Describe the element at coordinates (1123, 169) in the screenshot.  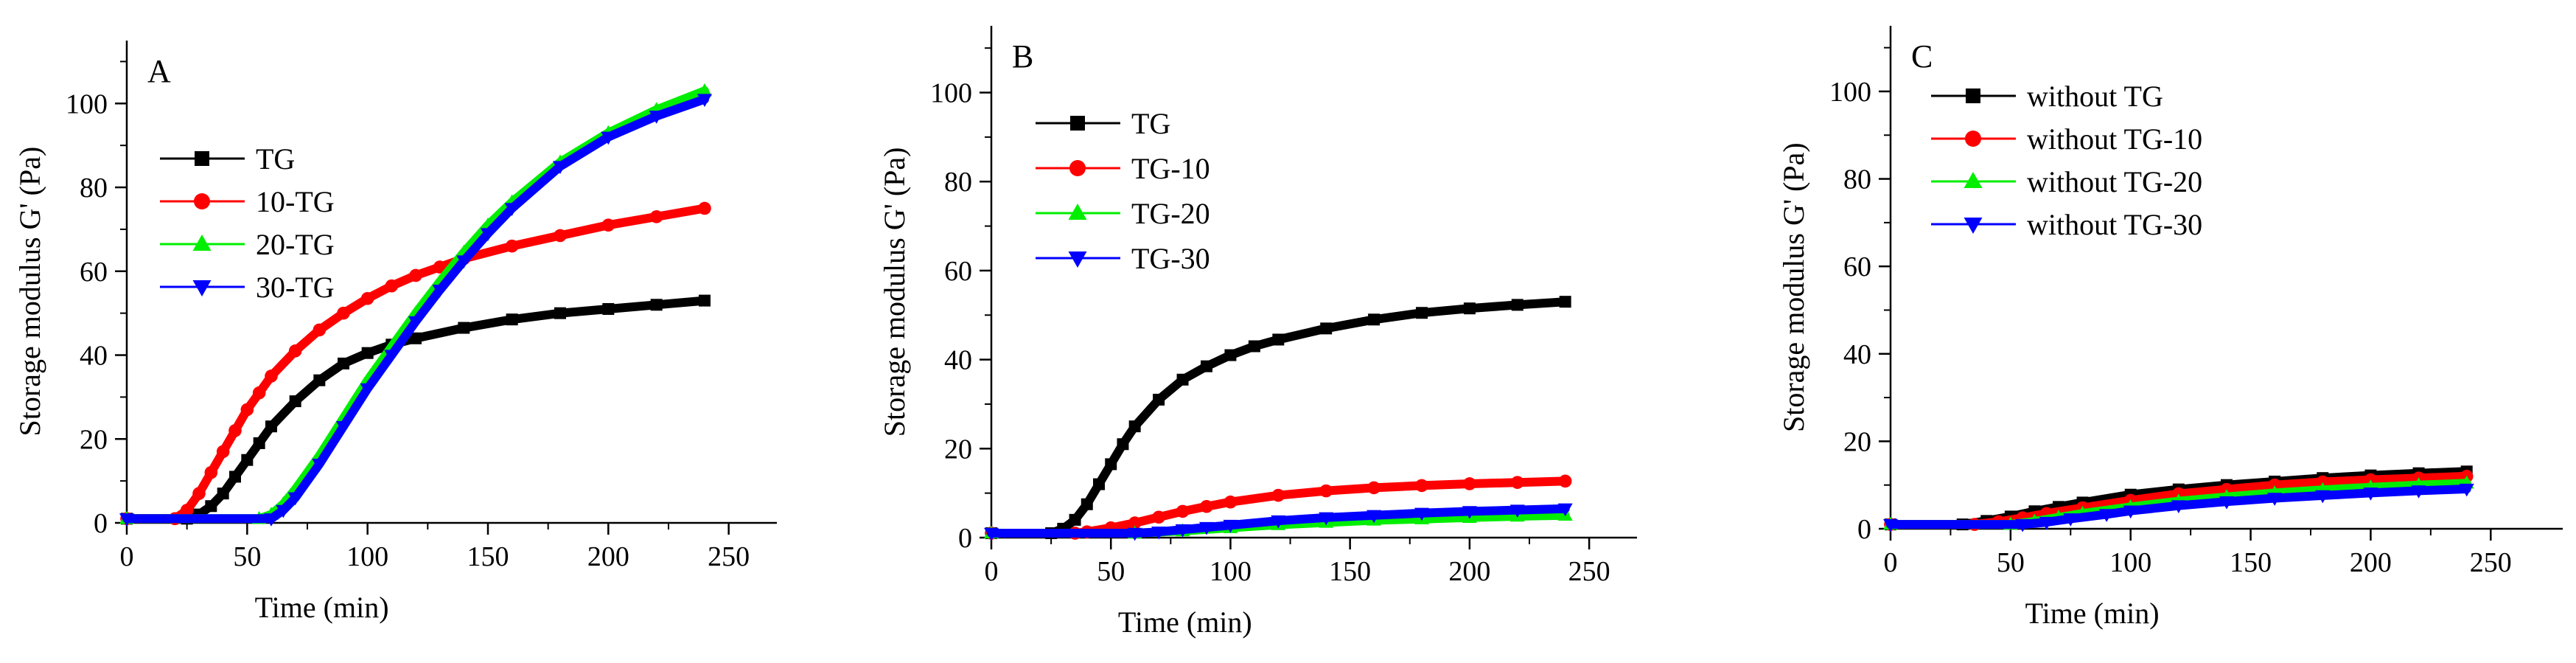
I see `legend-item: TG-10` at that location.